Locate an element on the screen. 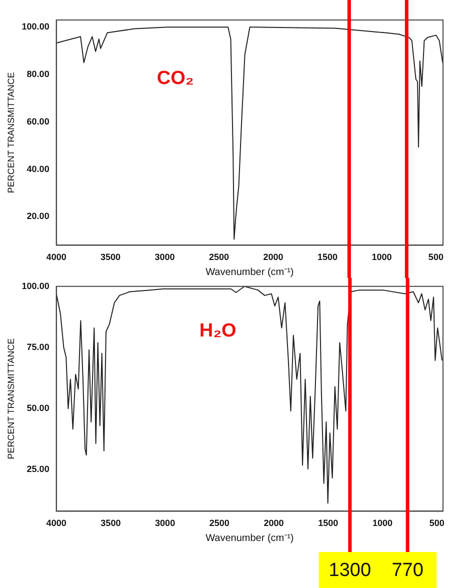  y-tick-label: 20.00 is located at coordinates (38, 216).